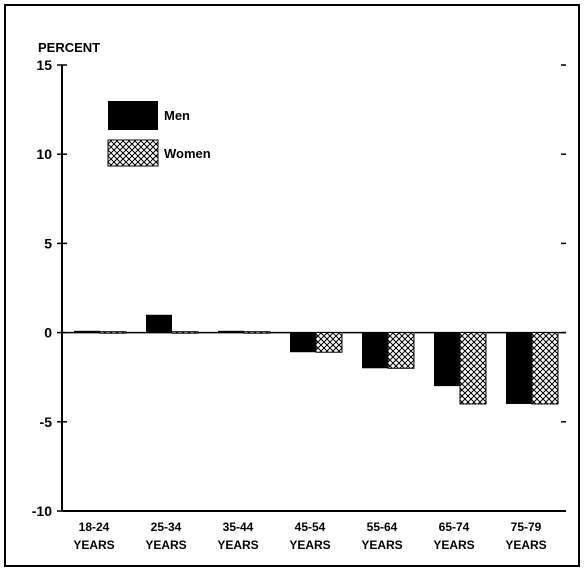 This screenshot has height=573, width=586. I want to click on y-axis-label: PERCENT, so click(69, 47).